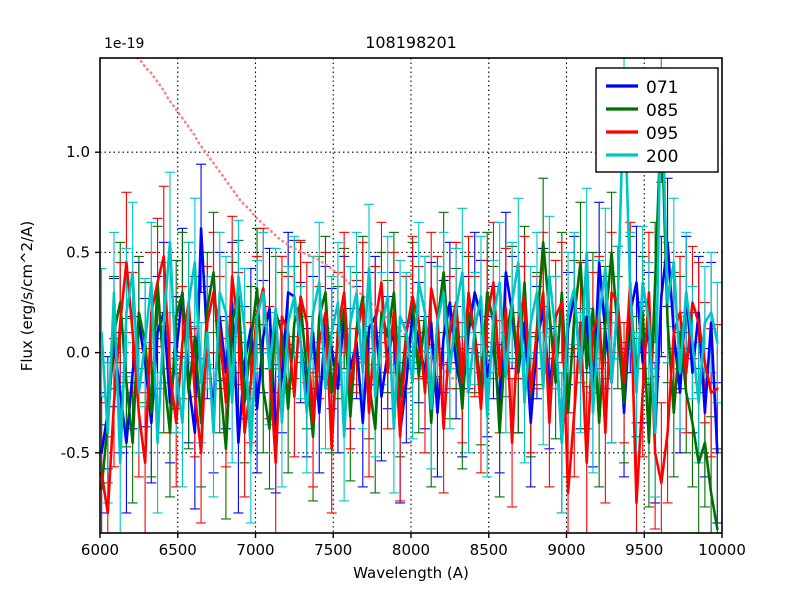  What do you see at coordinates (411, 573) in the screenshot?
I see `x-axis-title: Wavelength (A)` at bounding box center [411, 573].